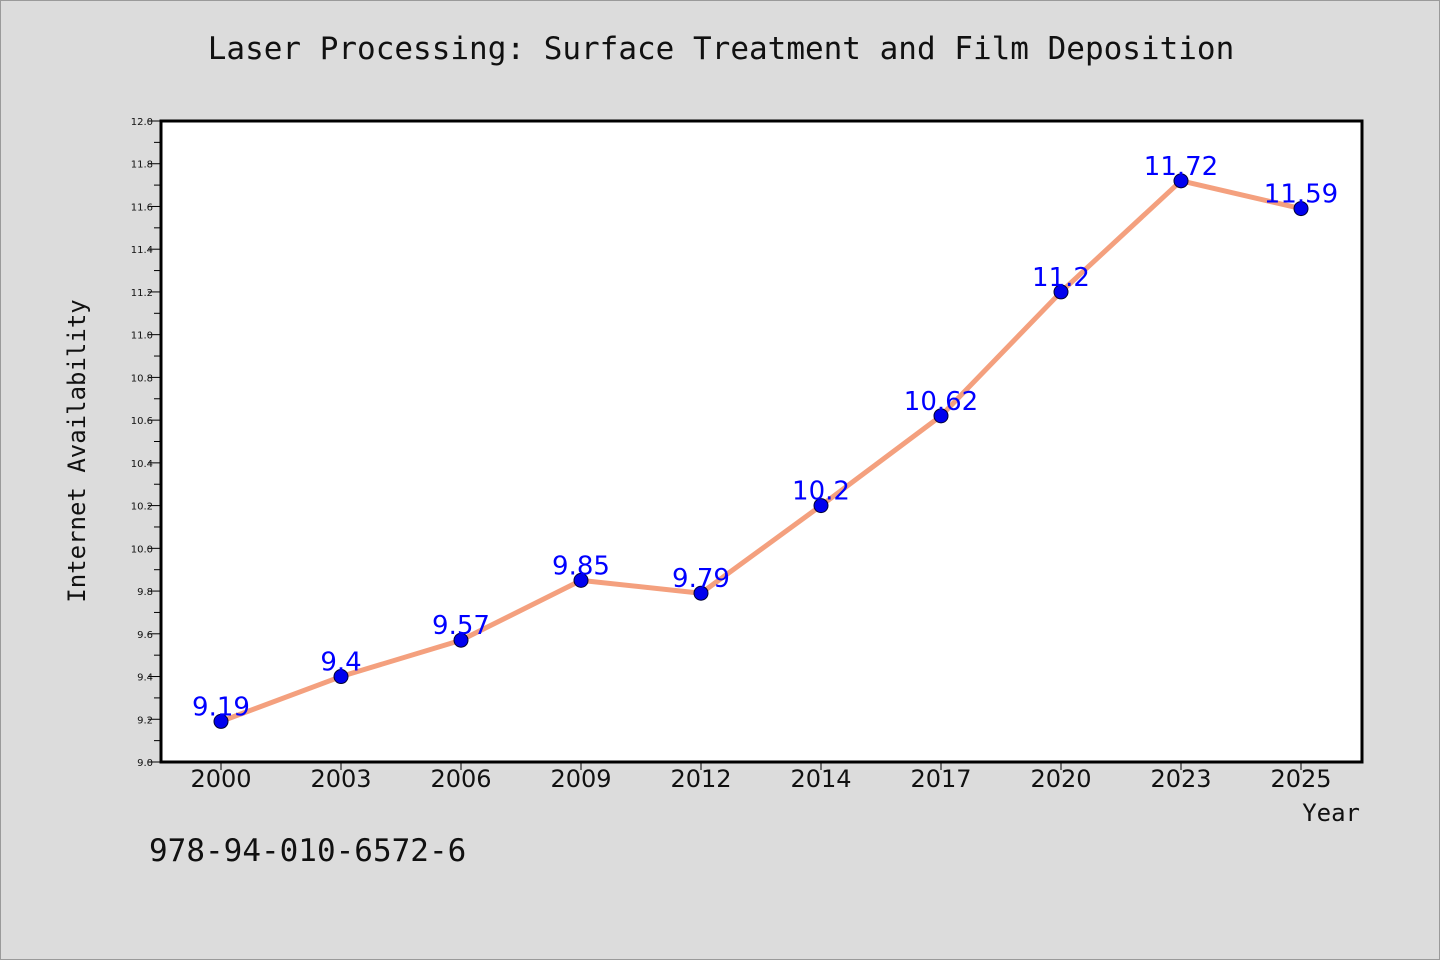  I want to click on data-label: 9.19, so click(221, 707).